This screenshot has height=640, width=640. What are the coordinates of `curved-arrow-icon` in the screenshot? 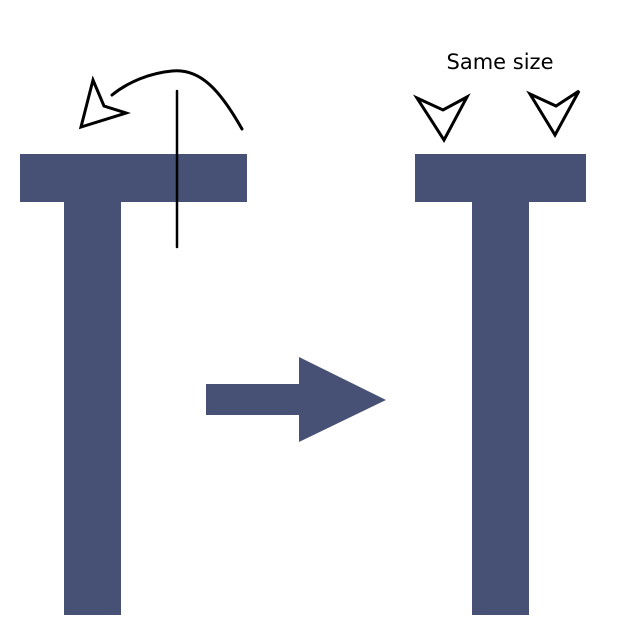 It's located at (161, 100).